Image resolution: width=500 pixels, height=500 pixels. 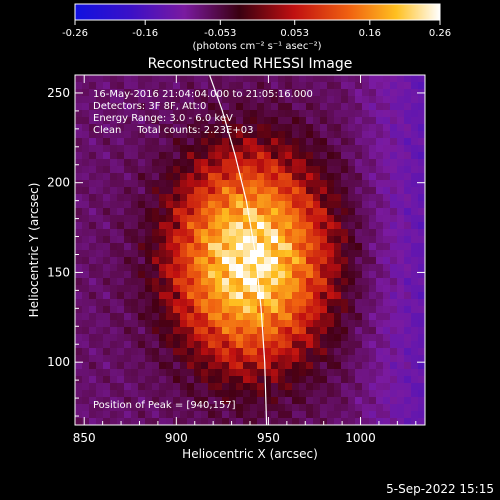 I want to click on y-tick-label: 250, so click(x=58, y=93).